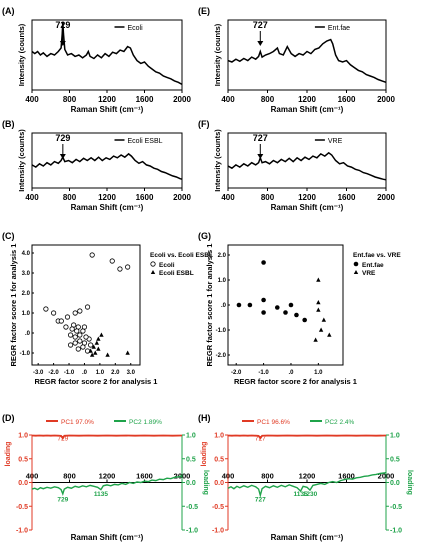  What do you see at coordinates (218, 507) in the screenshot?
I see `y-tick-label-left: -0.5` at bounding box center [218, 507].